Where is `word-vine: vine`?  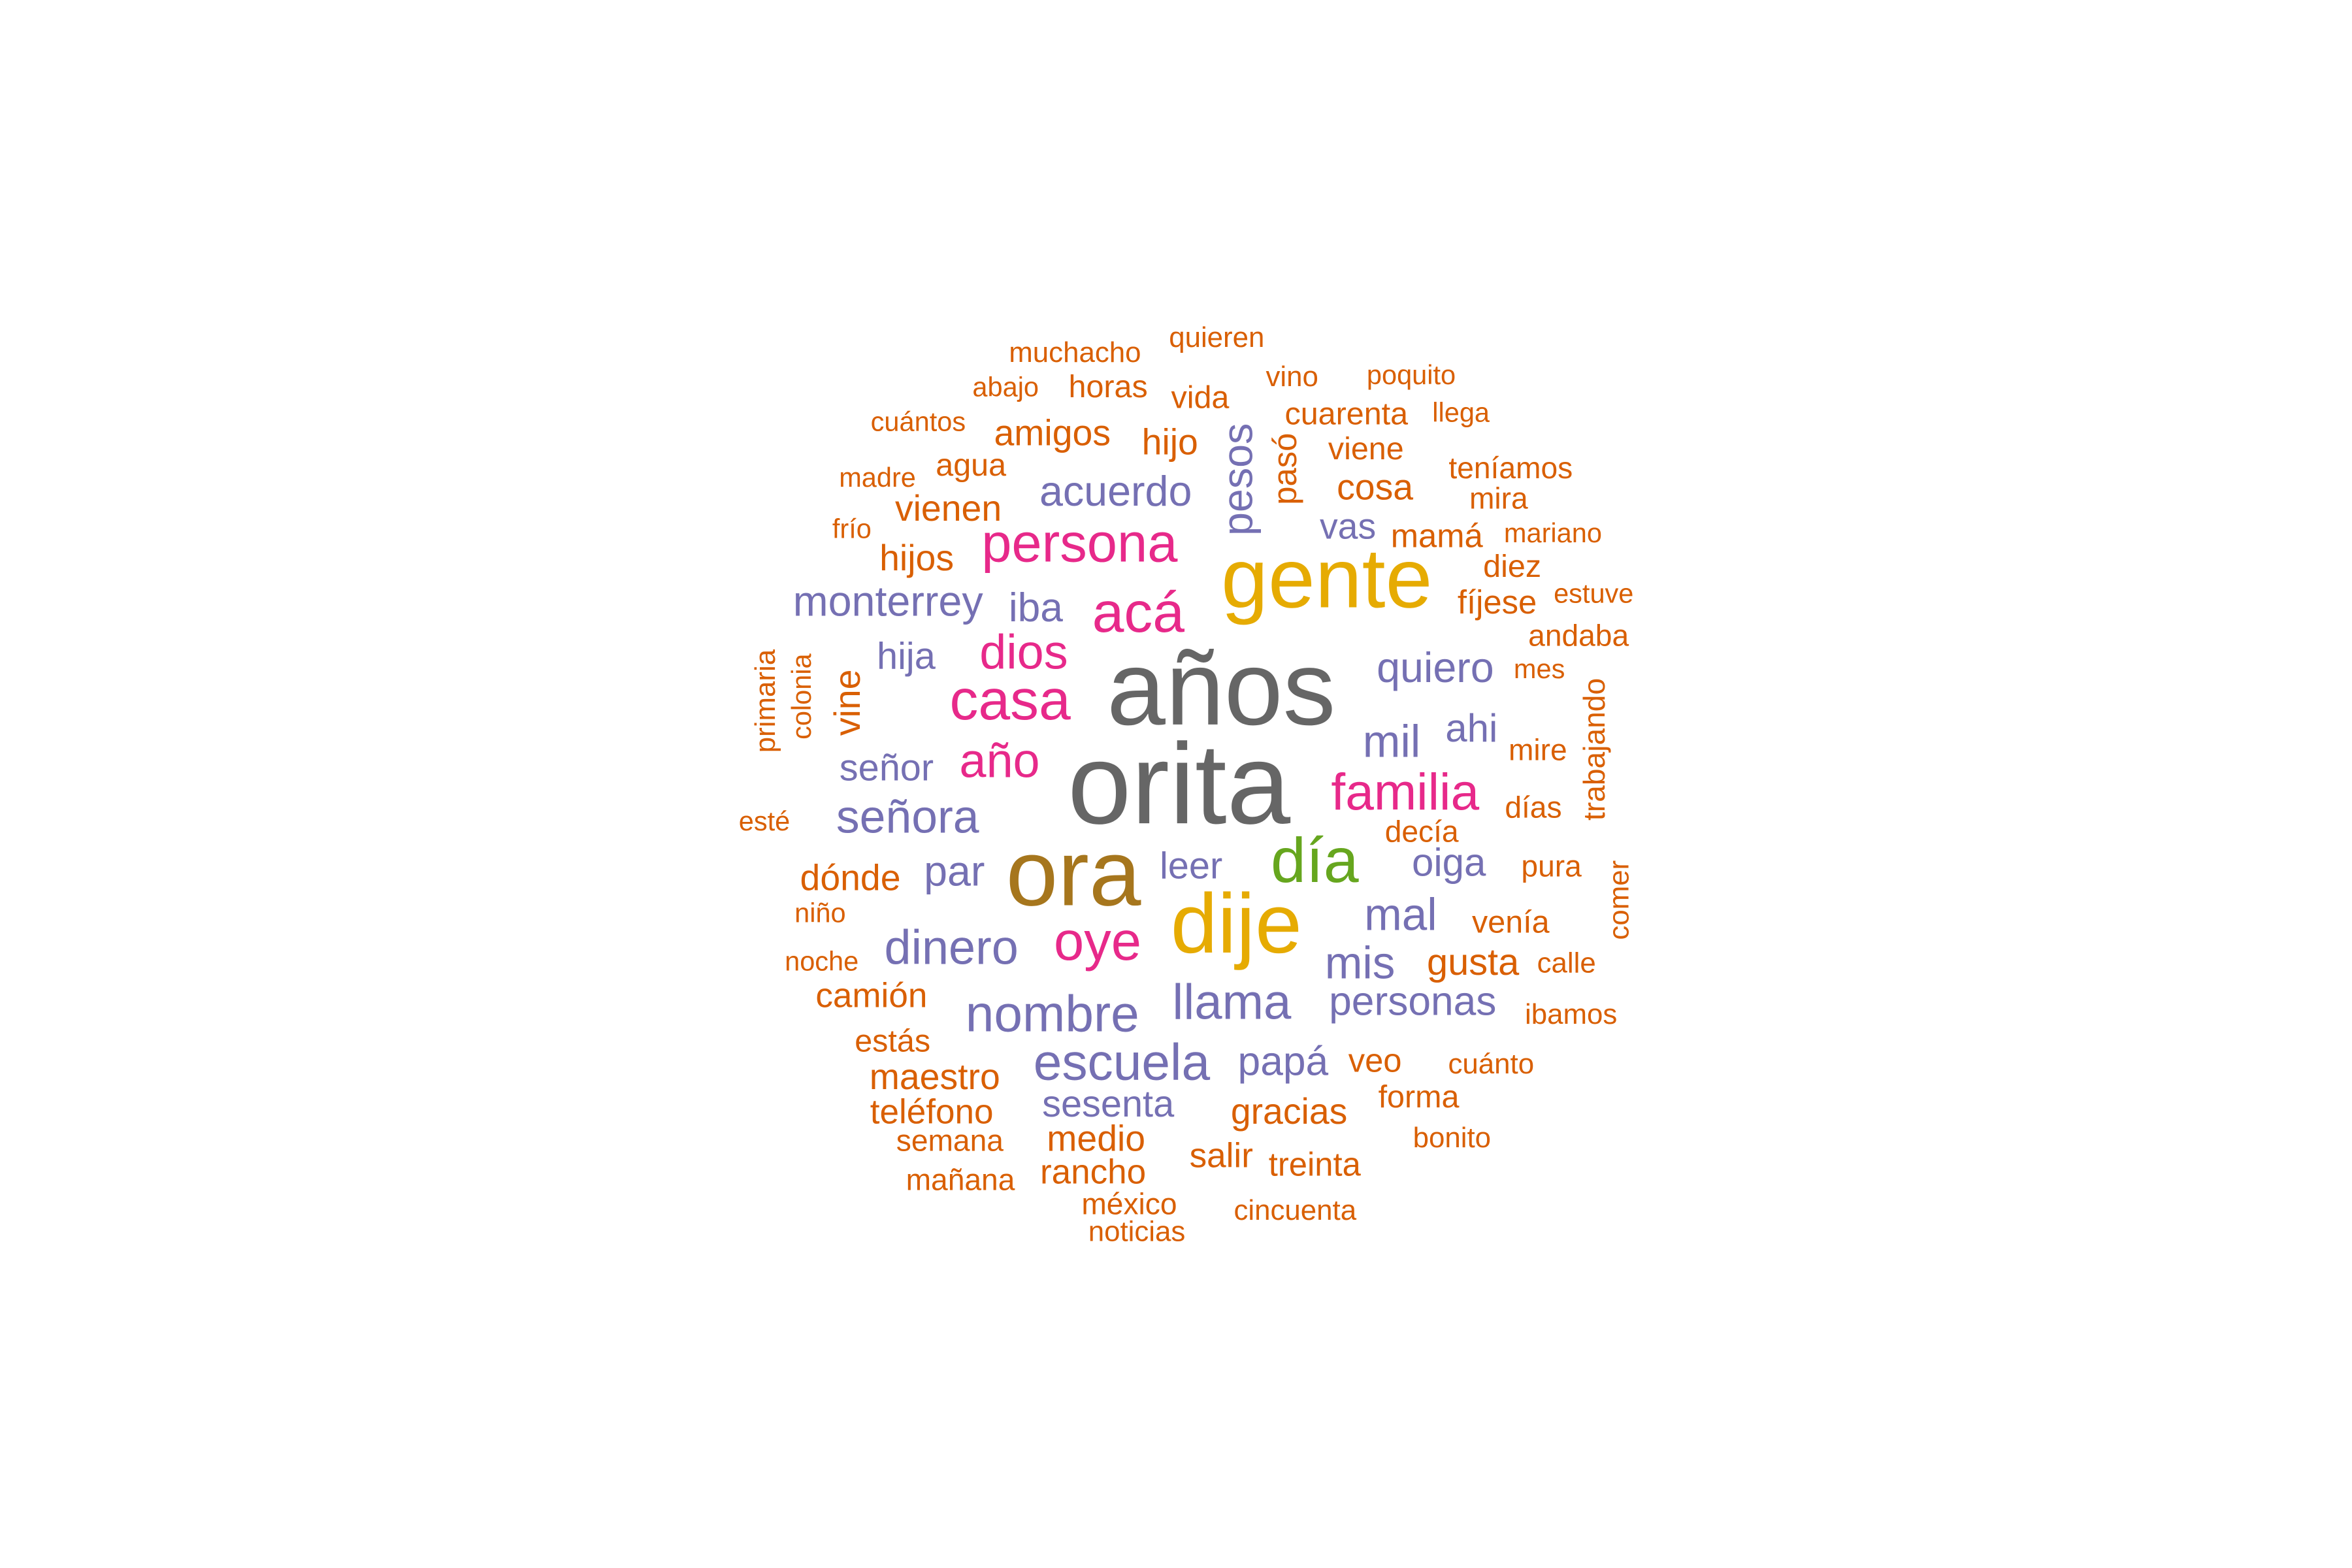
word-vine: vine is located at coordinates (847, 703).